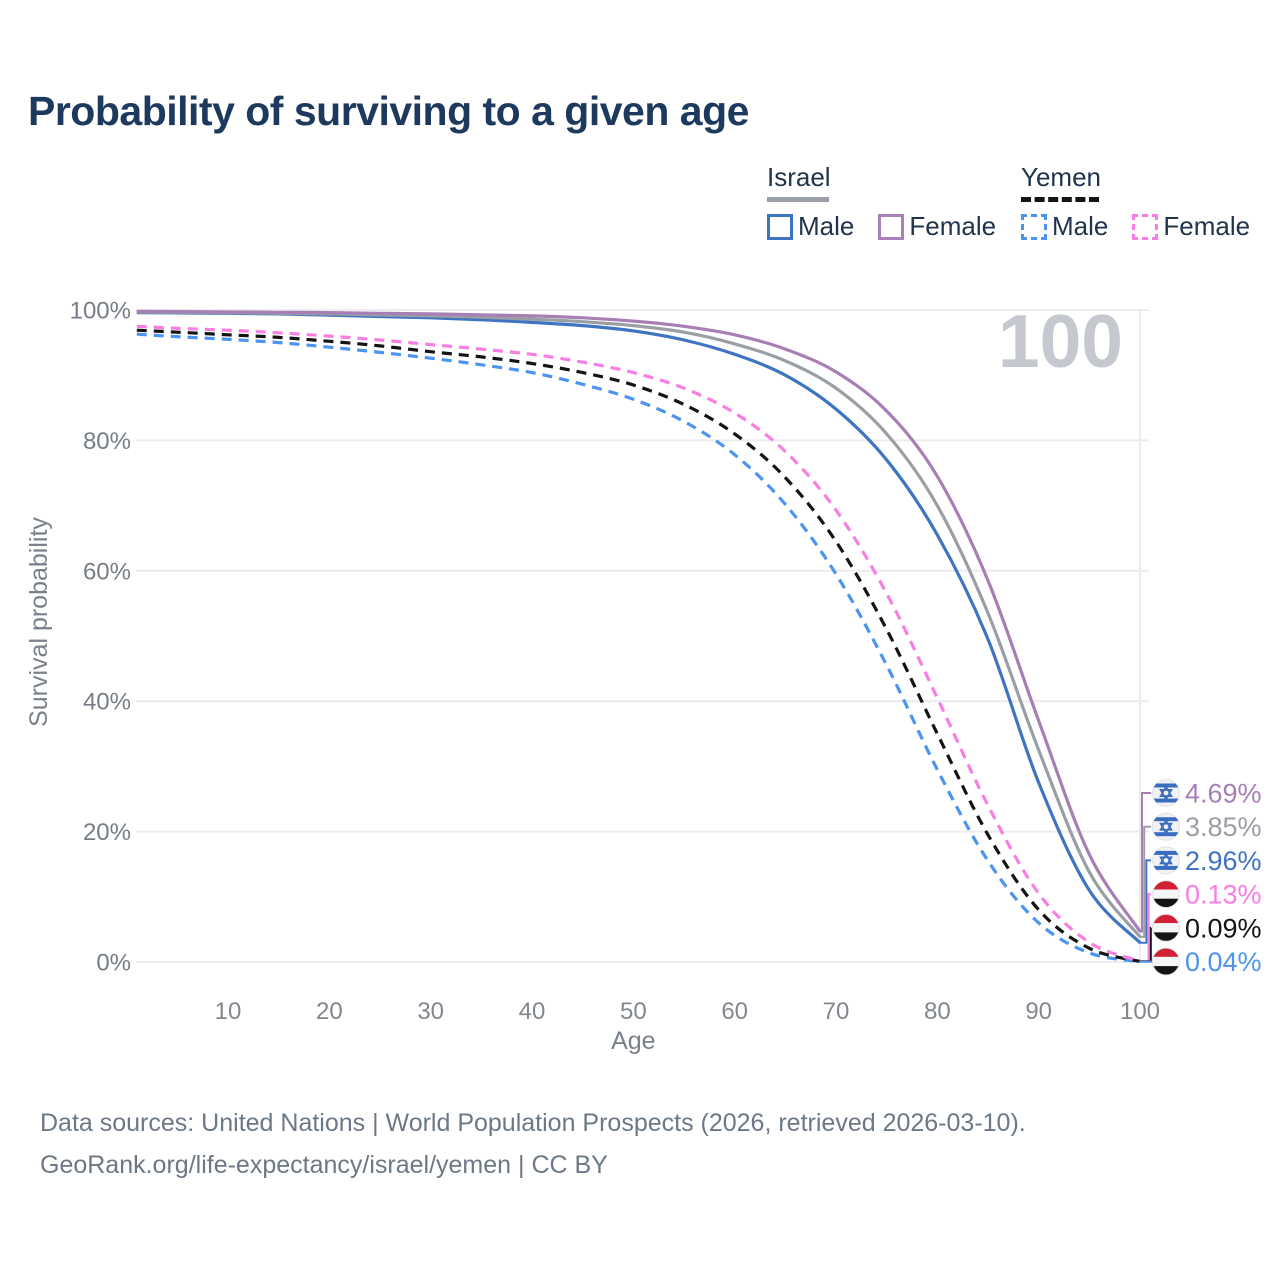 The height and width of the screenshot is (1280, 1280). Describe the element at coordinates (388, 111) in the screenshot. I see `chart-title: Probability of surviving to a given age` at that location.